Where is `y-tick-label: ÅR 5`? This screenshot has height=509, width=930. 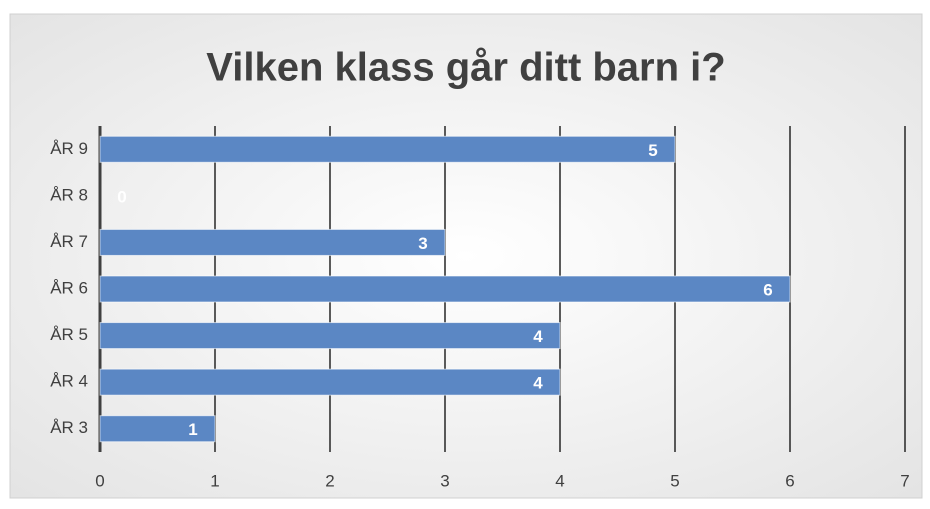 y-tick-label: ÅR 5 is located at coordinates (69, 334).